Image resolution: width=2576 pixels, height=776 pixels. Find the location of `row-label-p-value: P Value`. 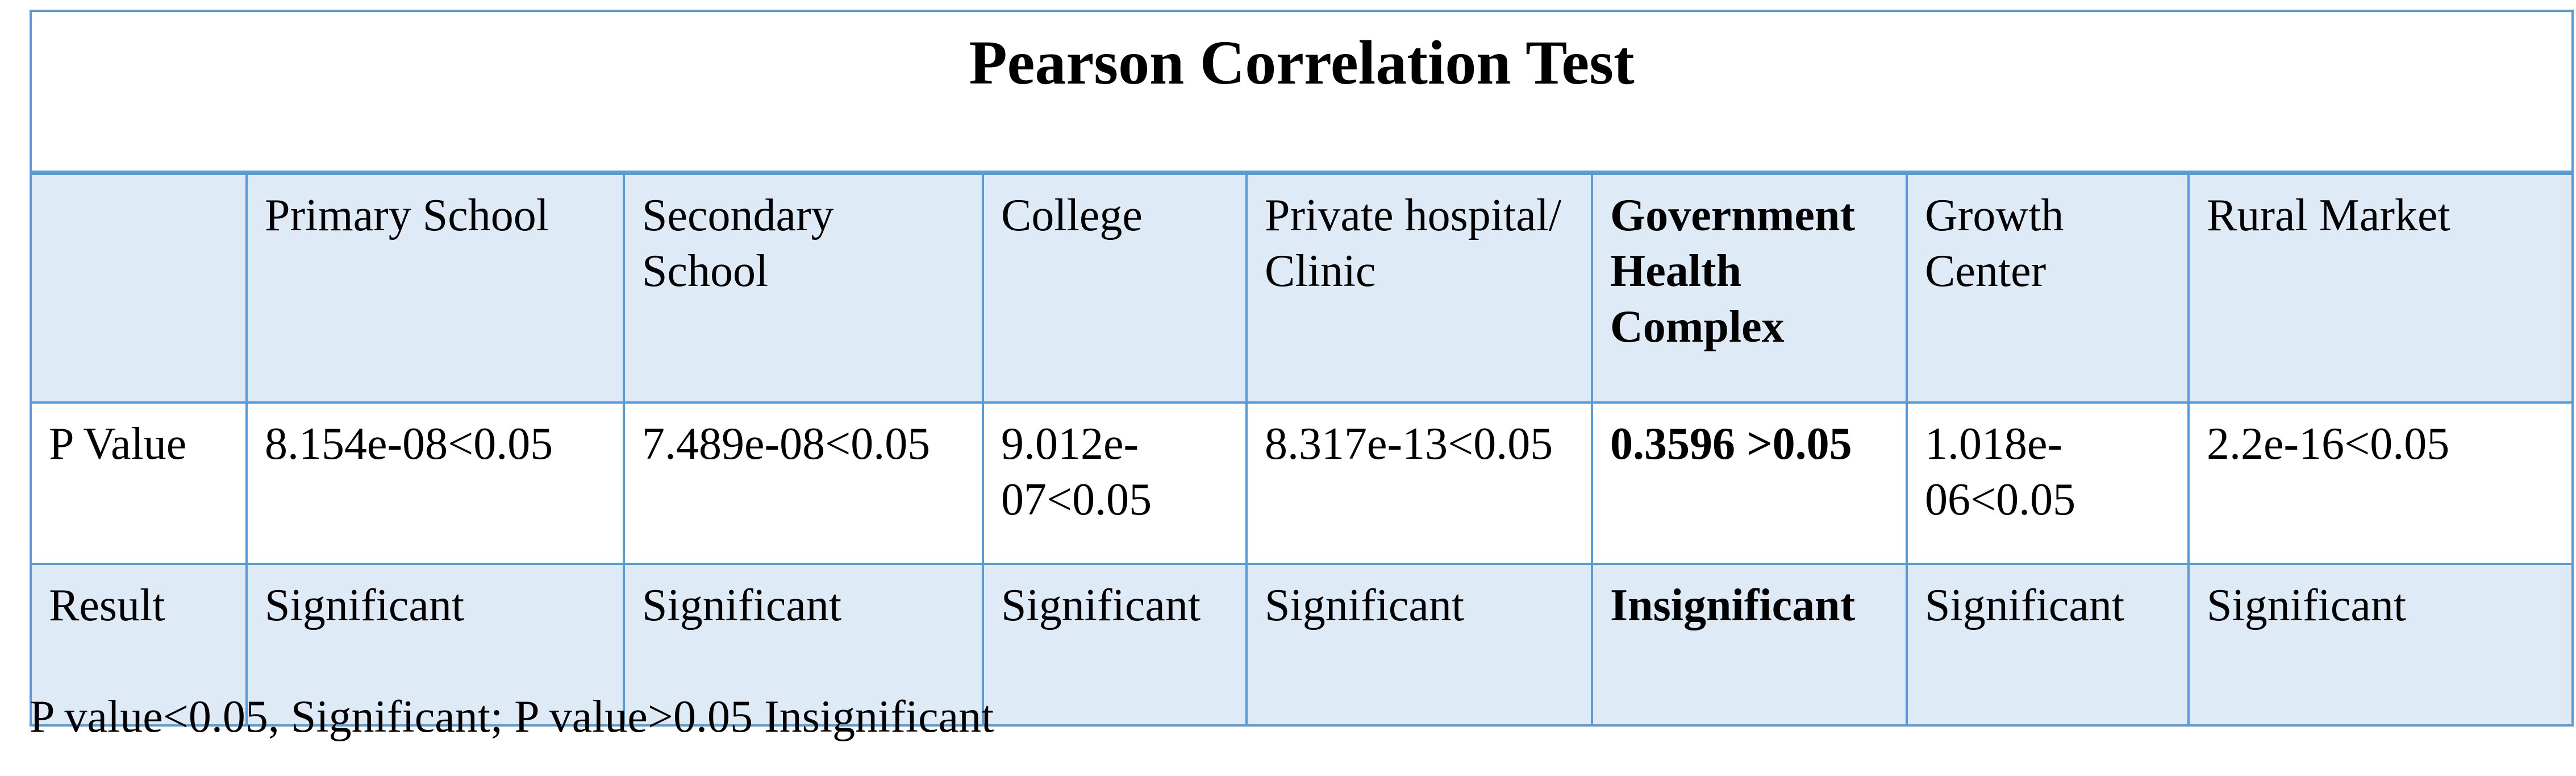

row-label-p-value: P Value is located at coordinates (139, 483).